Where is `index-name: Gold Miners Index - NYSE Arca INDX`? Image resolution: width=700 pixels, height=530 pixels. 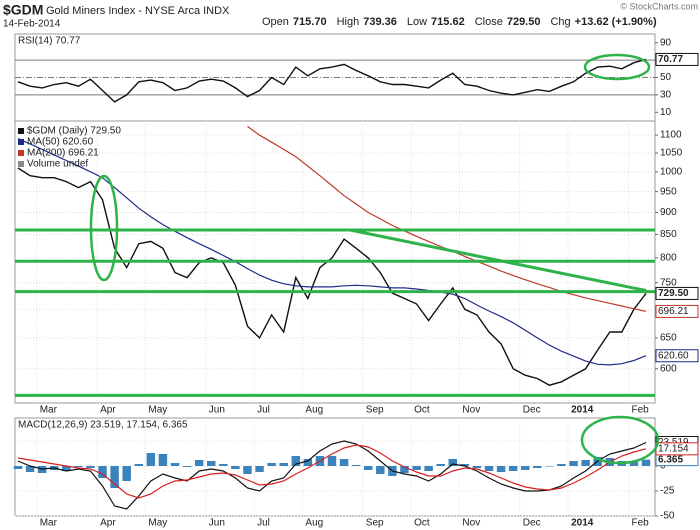
index-name: Gold Miners Index - NYSE Arca INDX is located at coordinates (138, 11).